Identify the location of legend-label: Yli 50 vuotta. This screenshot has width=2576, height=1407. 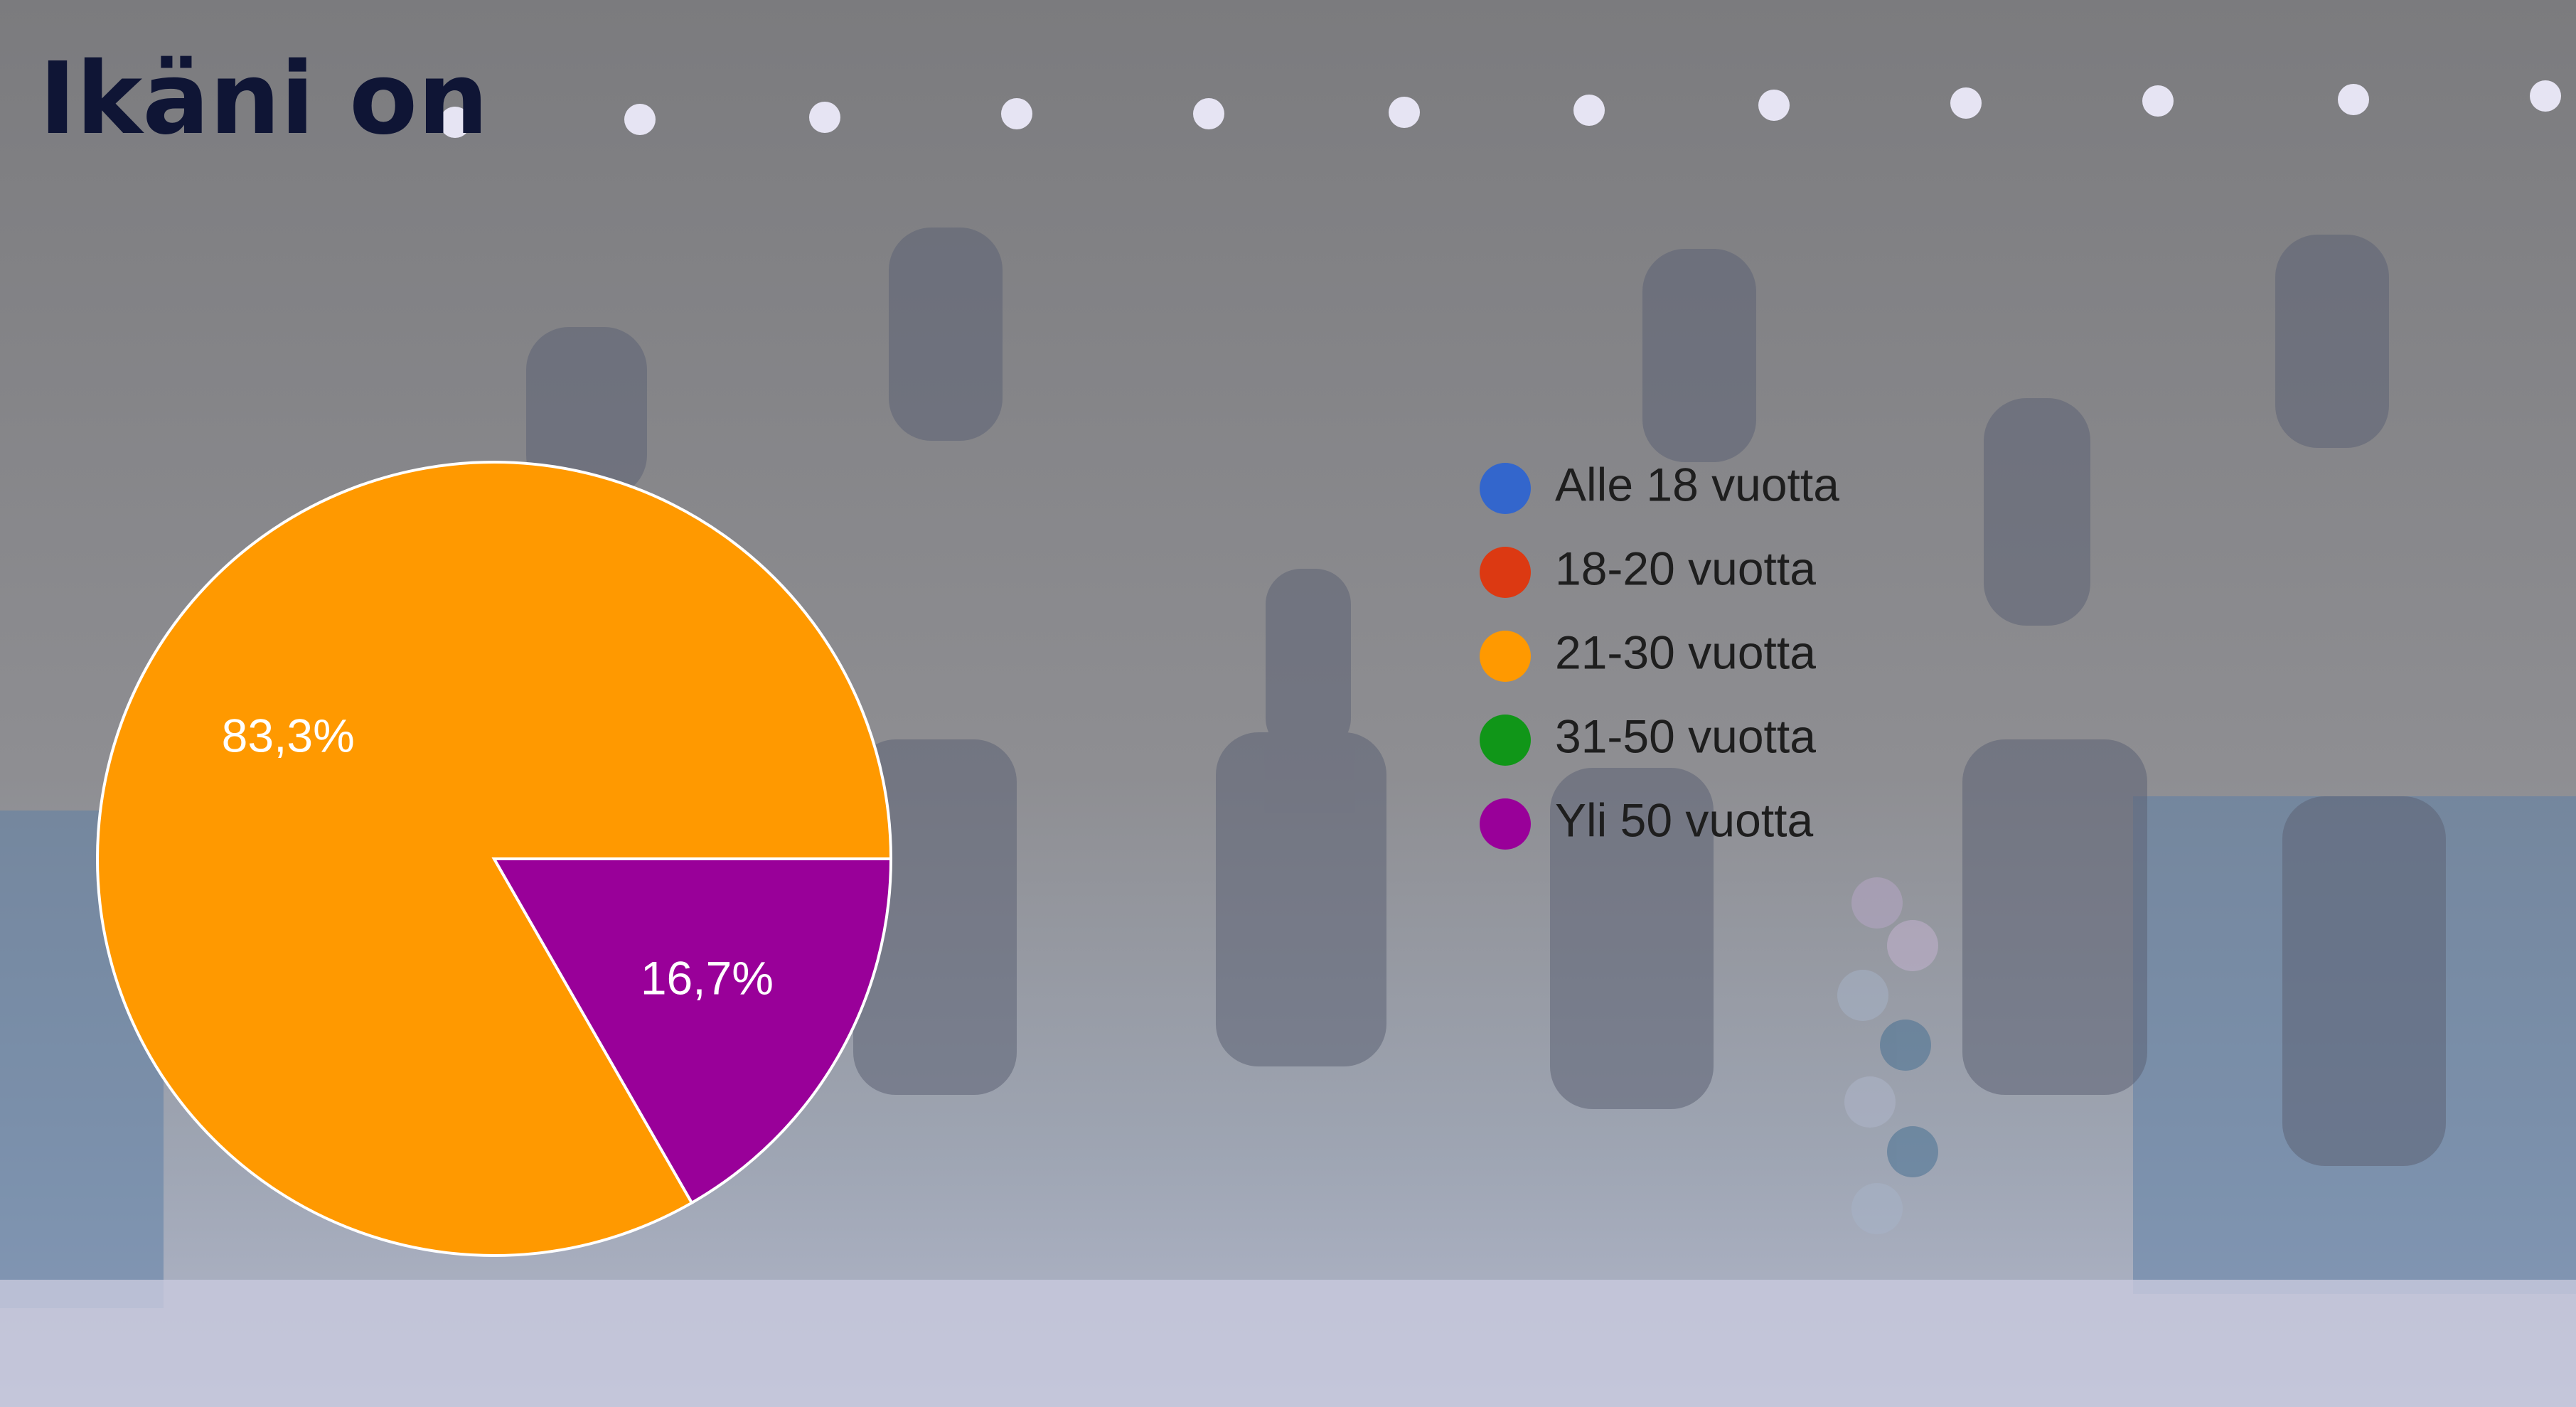
(1684, 819).